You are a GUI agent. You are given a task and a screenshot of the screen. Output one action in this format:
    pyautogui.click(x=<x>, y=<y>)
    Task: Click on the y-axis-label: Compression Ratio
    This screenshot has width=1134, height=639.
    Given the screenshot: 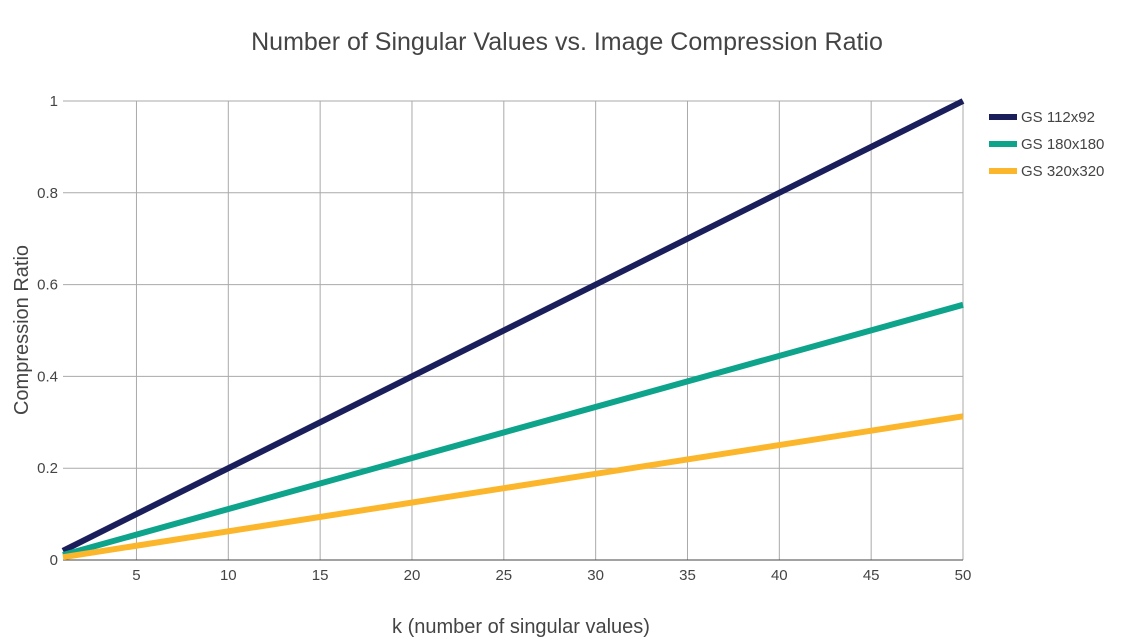 What is the action you would take?
    pyautogui.click(x=22, y=330)
    